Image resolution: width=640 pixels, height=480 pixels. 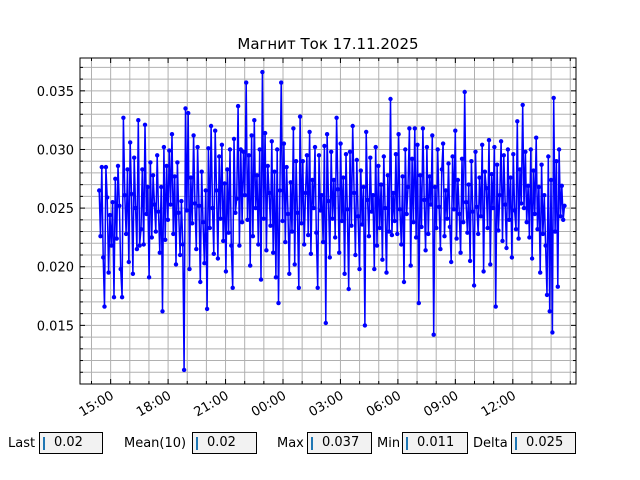 I want to click on stat-last-field: 0.02, so click(x=71, y=443).